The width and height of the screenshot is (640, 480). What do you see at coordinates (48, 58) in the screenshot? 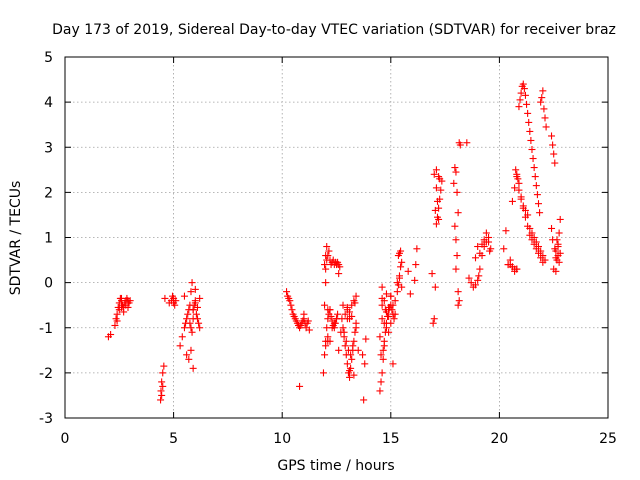
I see `y-tick-label: 5` at bounding box center [48, 58].